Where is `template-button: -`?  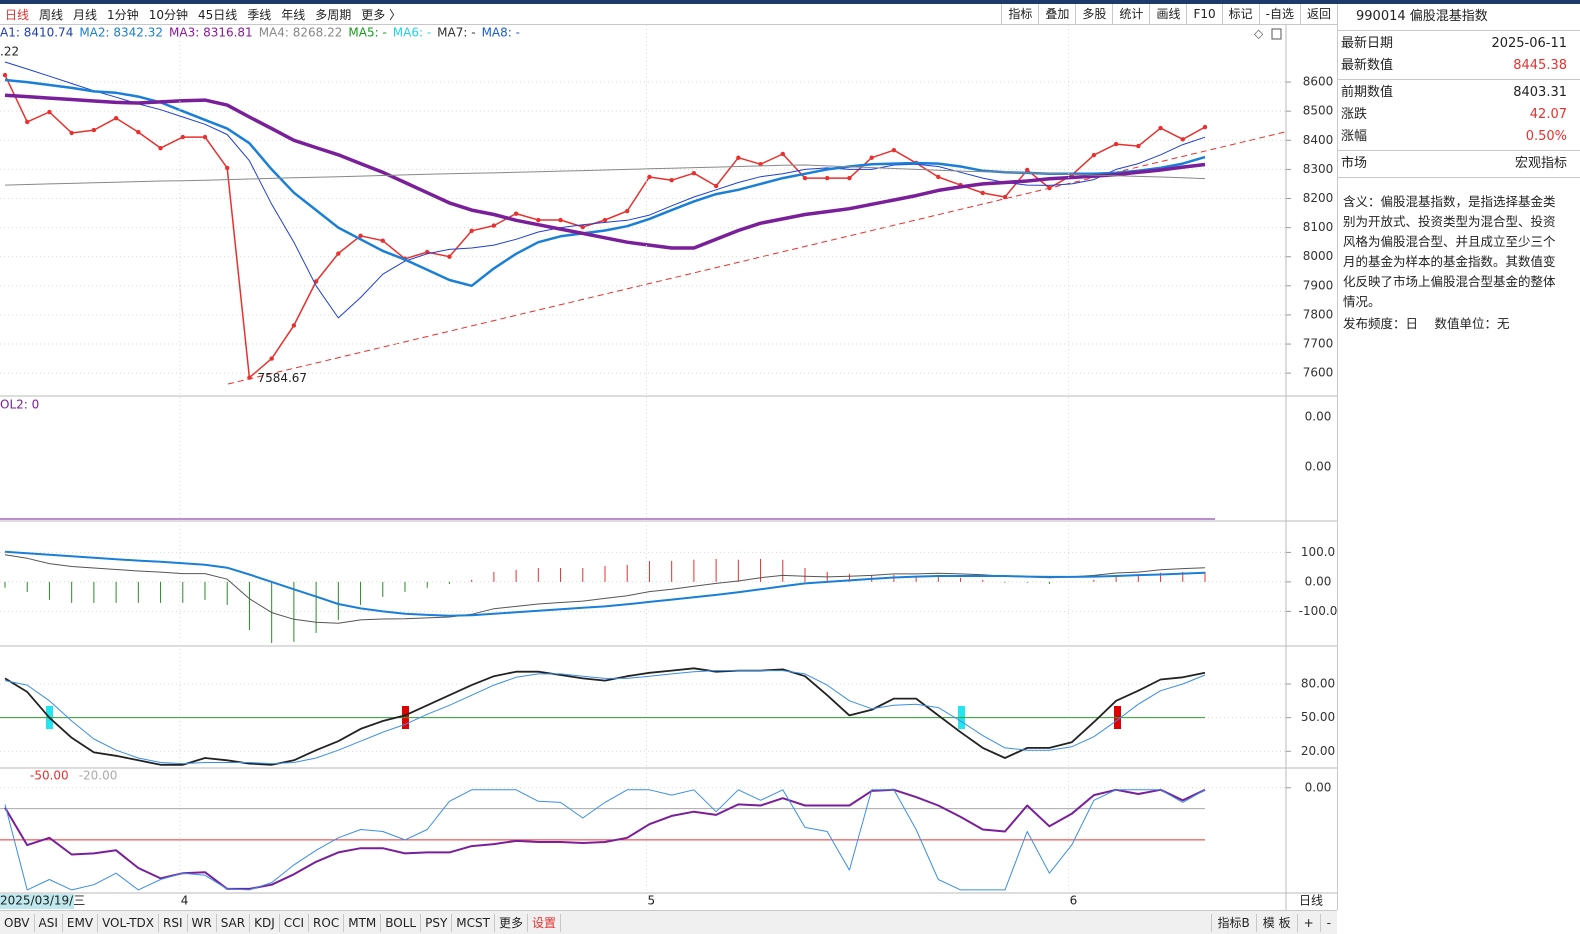 template-button: - is located at coordinates (1328, 922).